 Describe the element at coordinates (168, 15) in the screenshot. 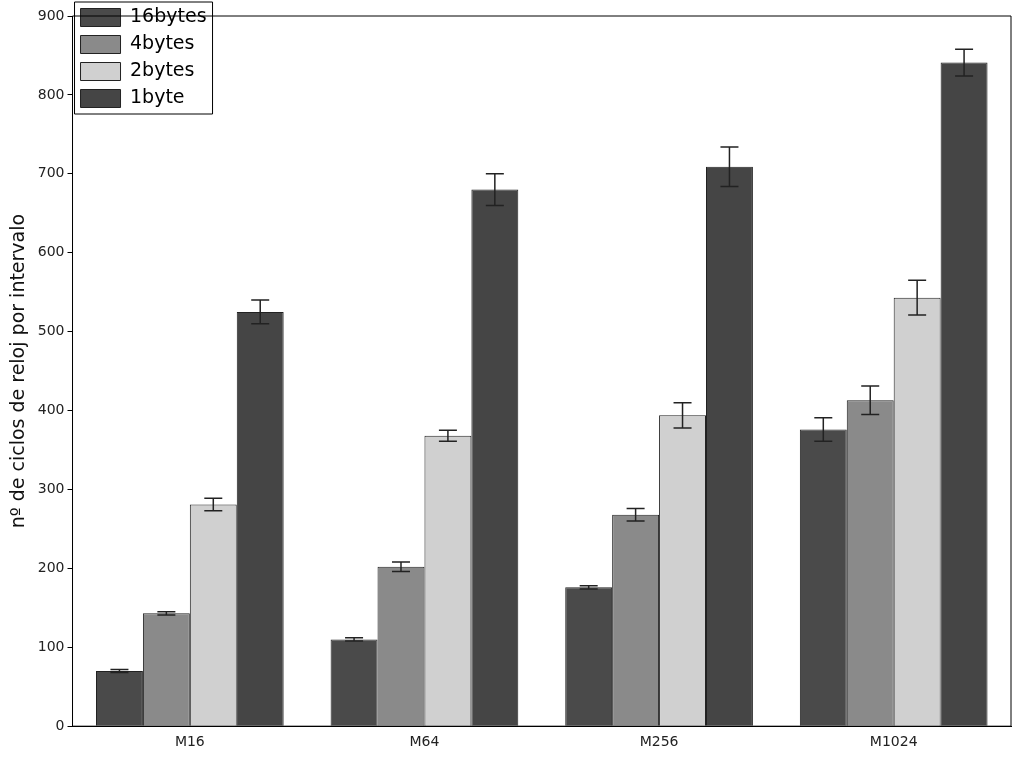

I see `legend-label: 16bytes` at that location.